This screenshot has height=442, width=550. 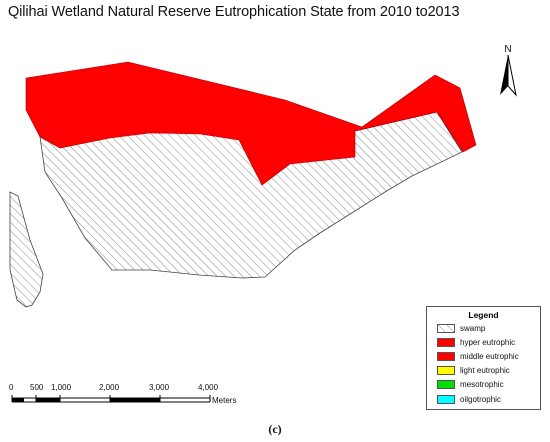 What do you see at coordinates (275, 429) in the screenshot?
I see `figure-caption: (c)` at bounding box center [275, 429].